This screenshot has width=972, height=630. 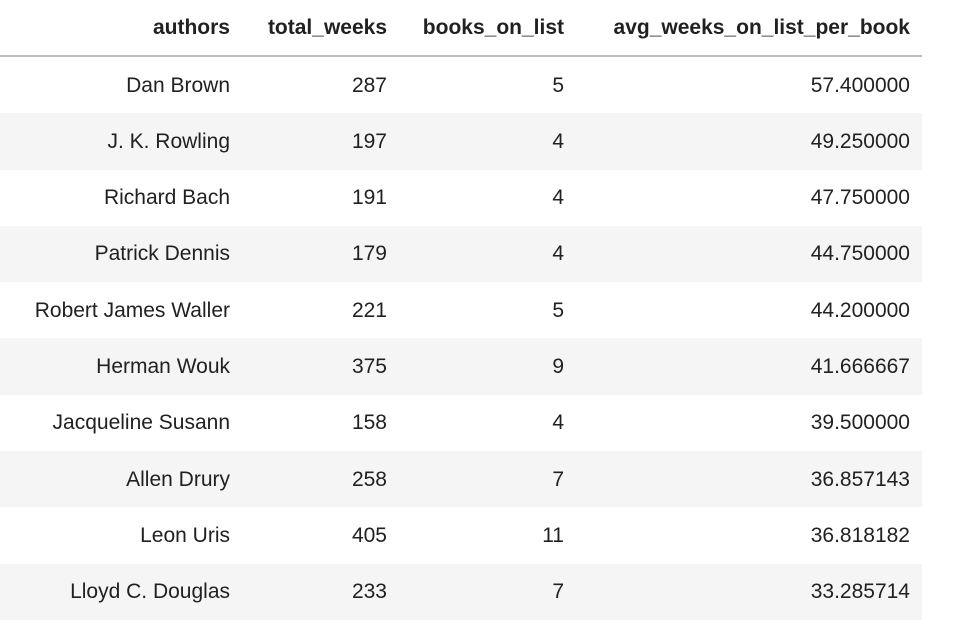 What do you see at coordinates (860, 254) in the screenshot?
I see `cell-avg-weeks: 44.750000` at bounding box center [860, 254].